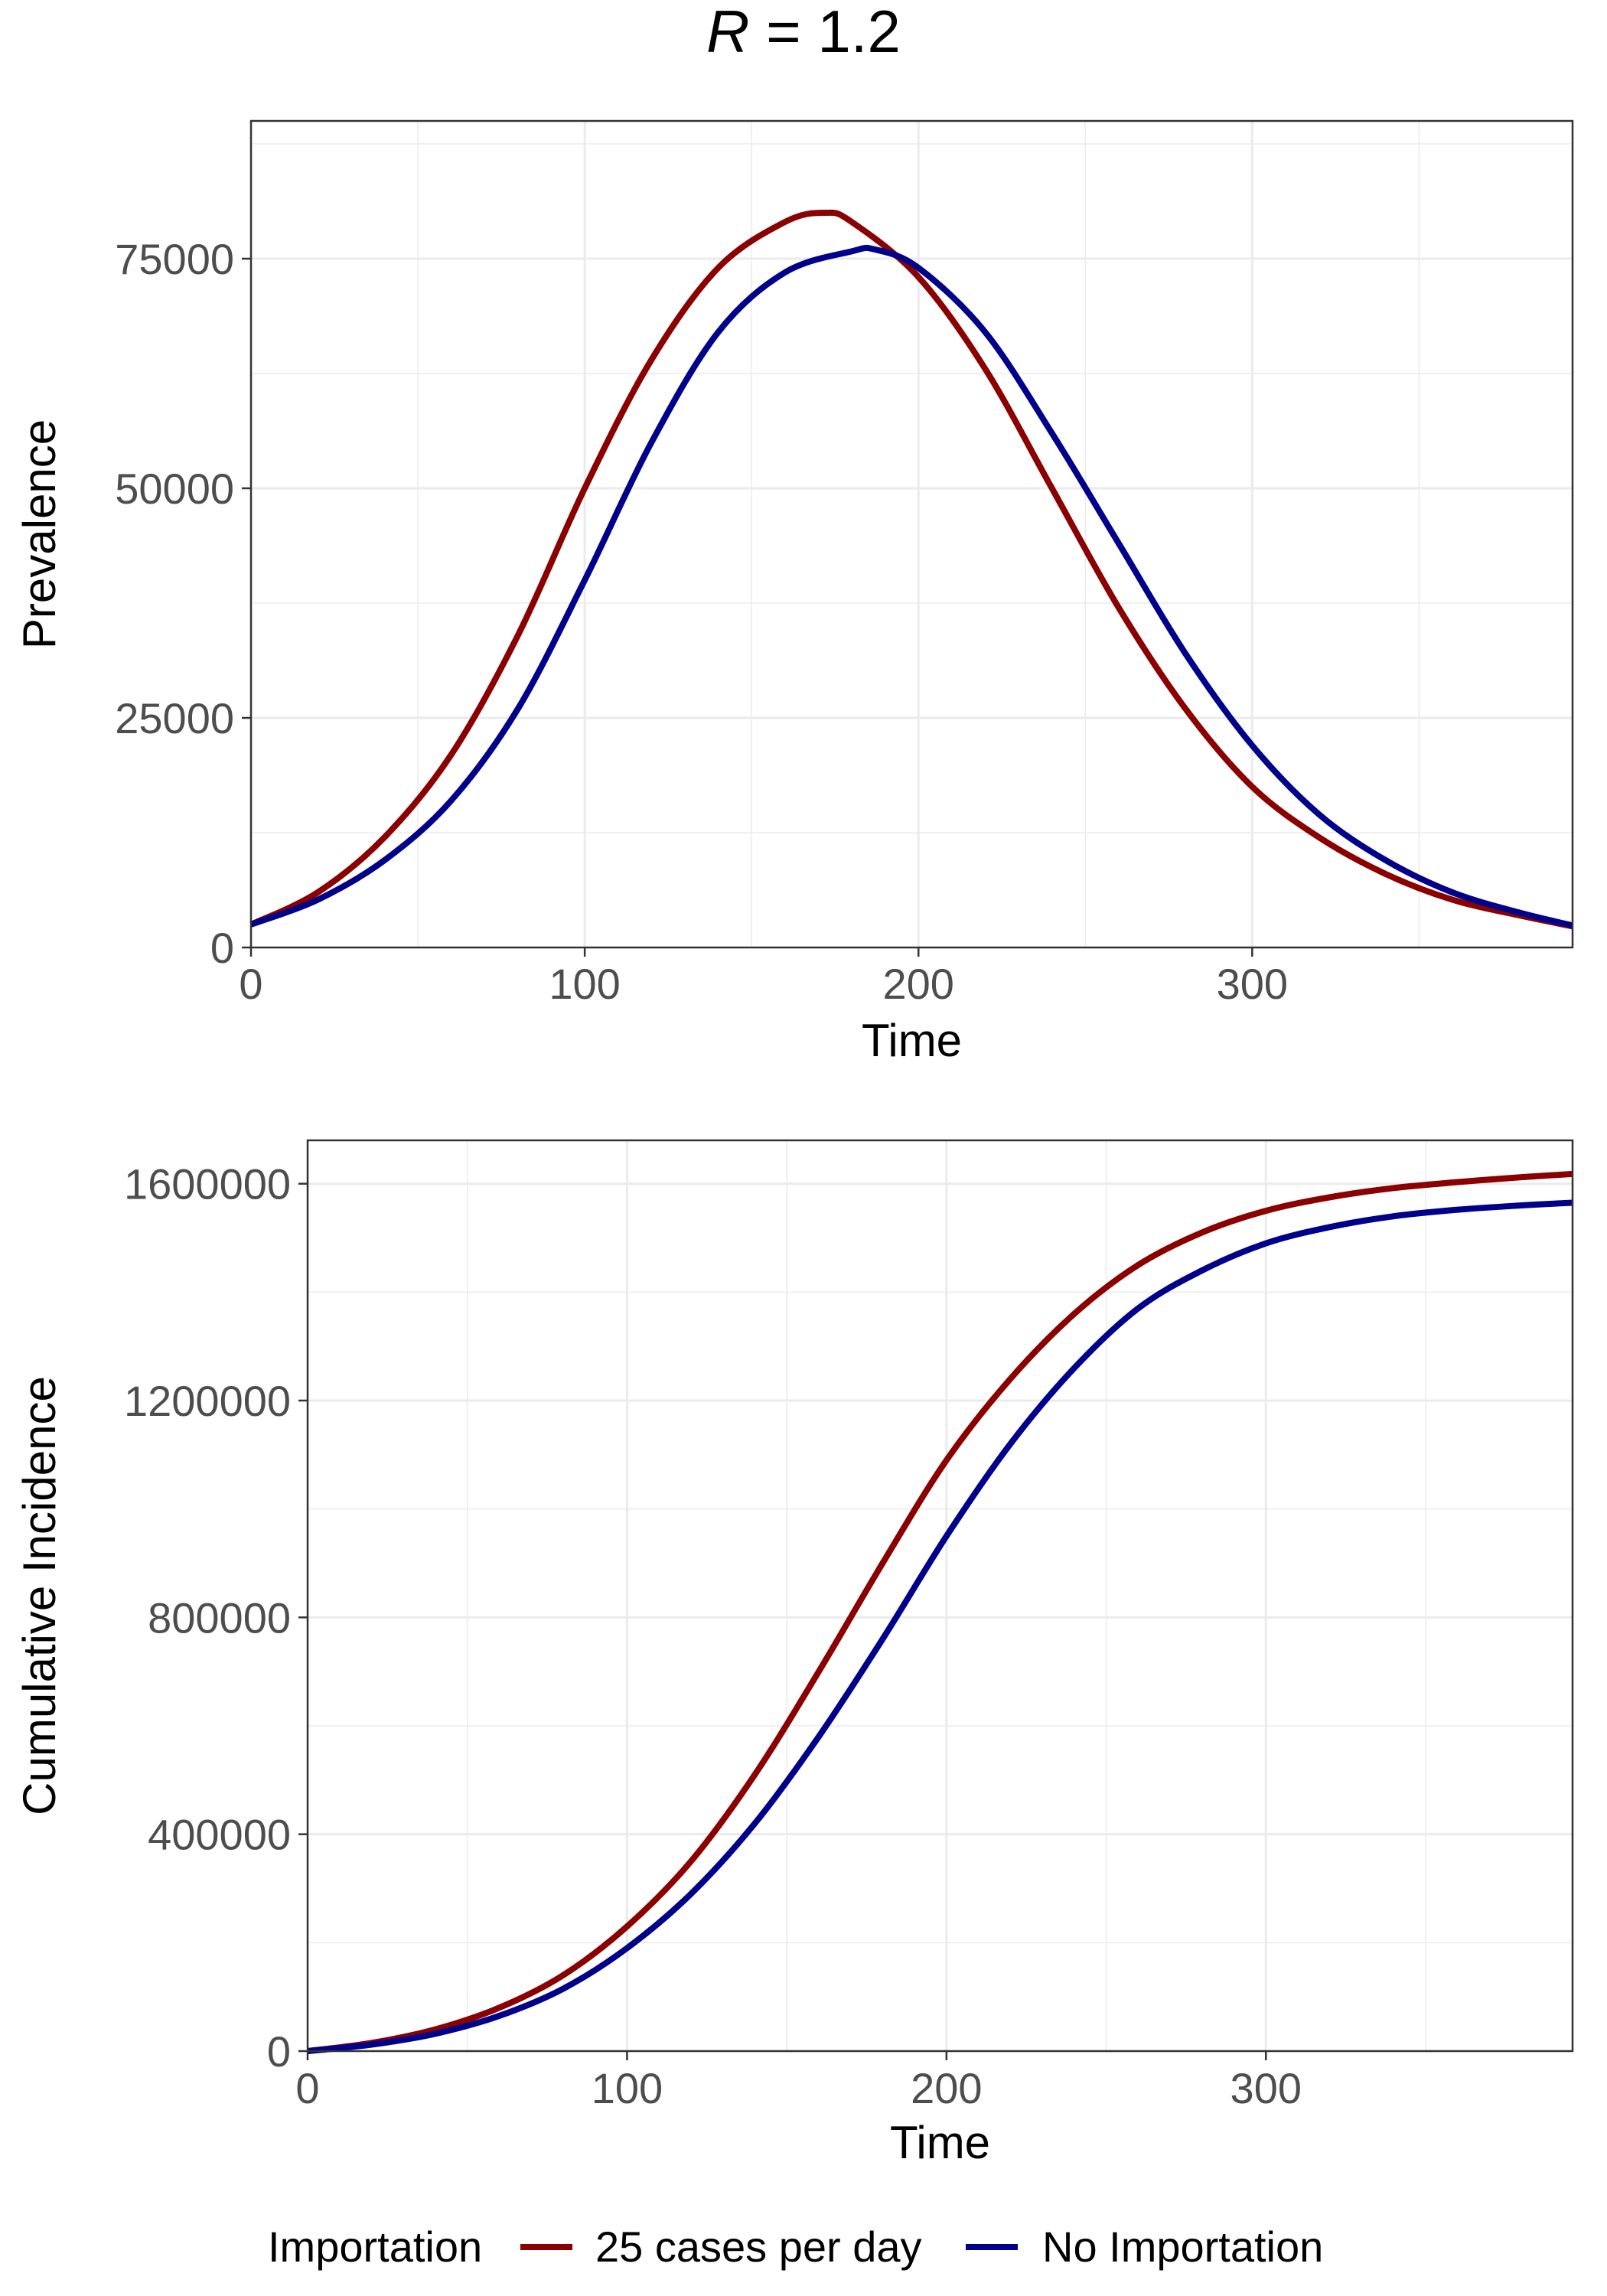 The width and height of the screenshot is (1607, 2296). What do you see at coordinates (39, 1595) in the screenshot?
I see `y-axis-title: Cumulative Incidence` at bounding box center [39, 1595].